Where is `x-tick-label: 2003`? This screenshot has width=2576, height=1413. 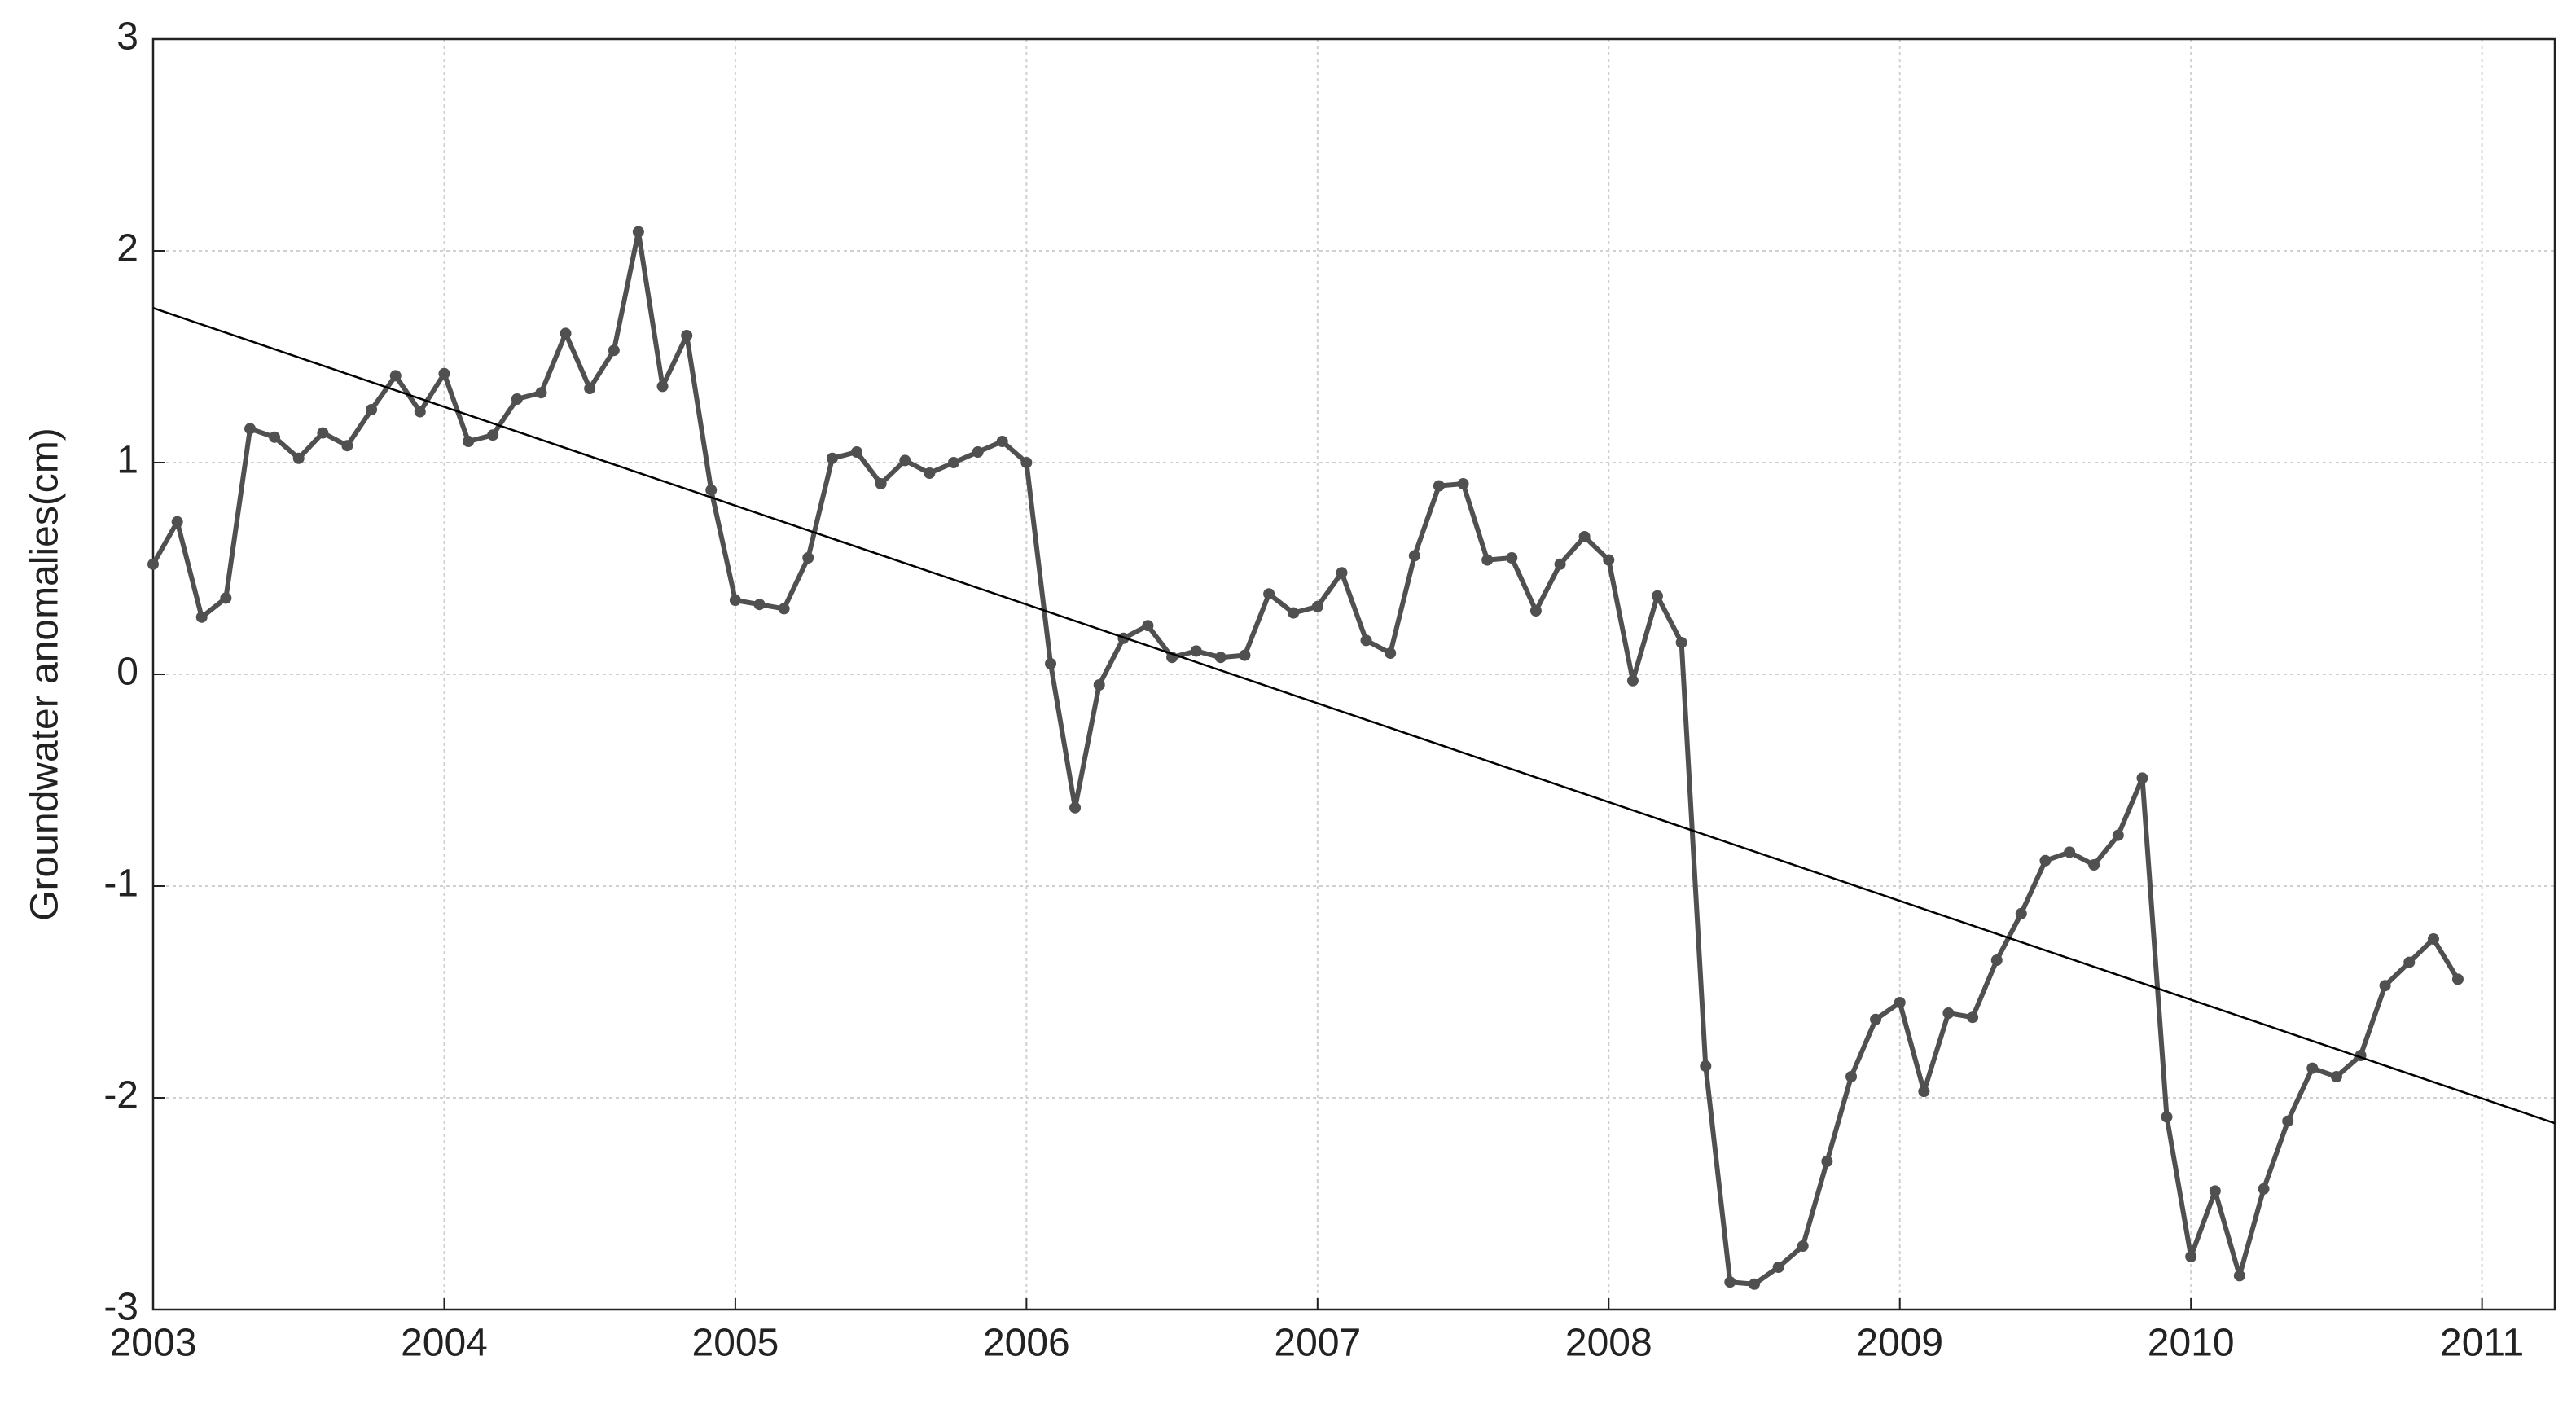
x-tick-label: 2003 is located at coordinates (153, 1343).